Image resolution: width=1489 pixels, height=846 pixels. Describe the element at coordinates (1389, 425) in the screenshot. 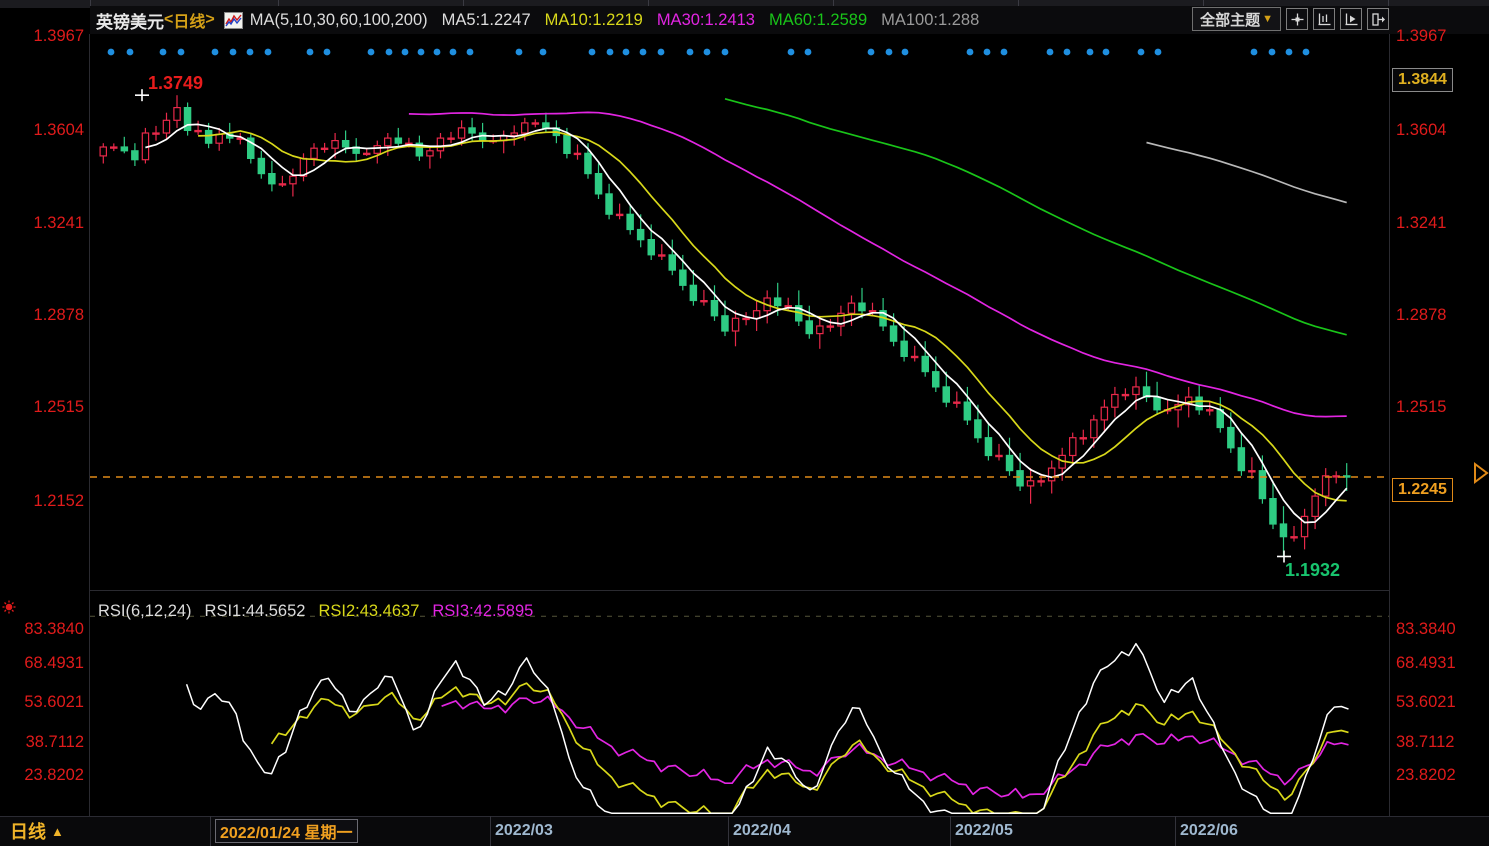

I see `price-frame-right` at that location.